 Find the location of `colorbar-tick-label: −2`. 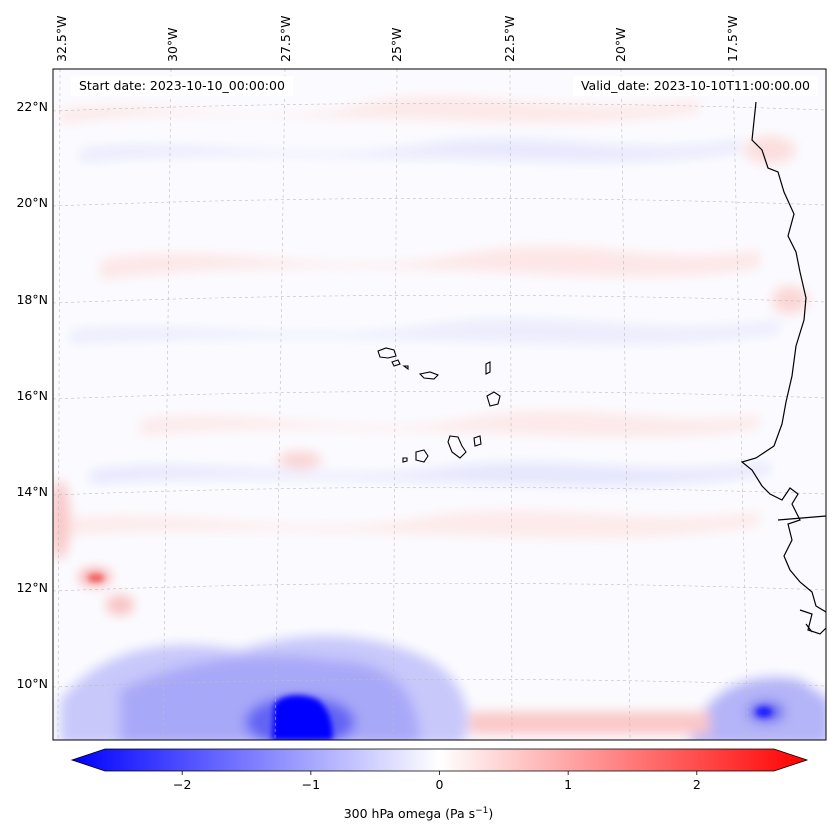

colorbar-tick-label: −2 is located at coordinates (182, 784).